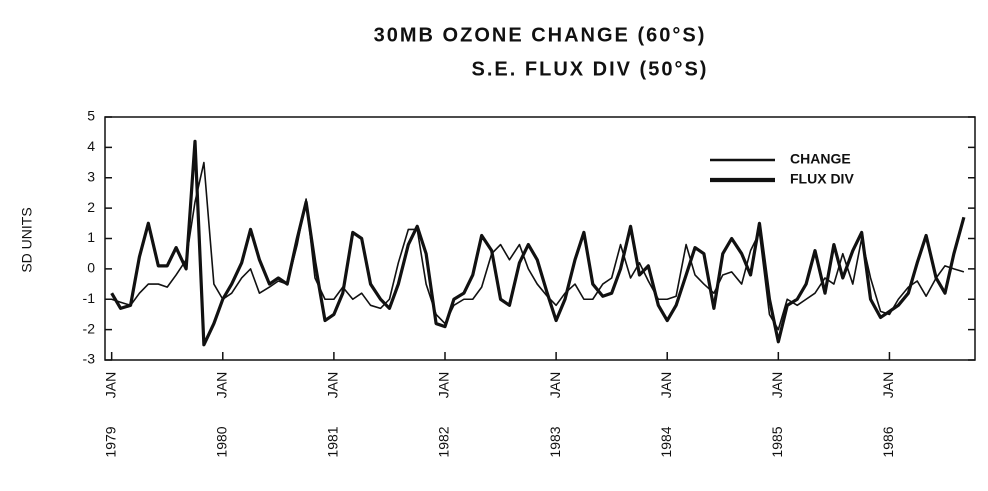 The height and width of the screenshot is (491, 988). Describe the element at coordinates (888, 441) in the screenshot. I see `x-tick-label: 1986` at that location.